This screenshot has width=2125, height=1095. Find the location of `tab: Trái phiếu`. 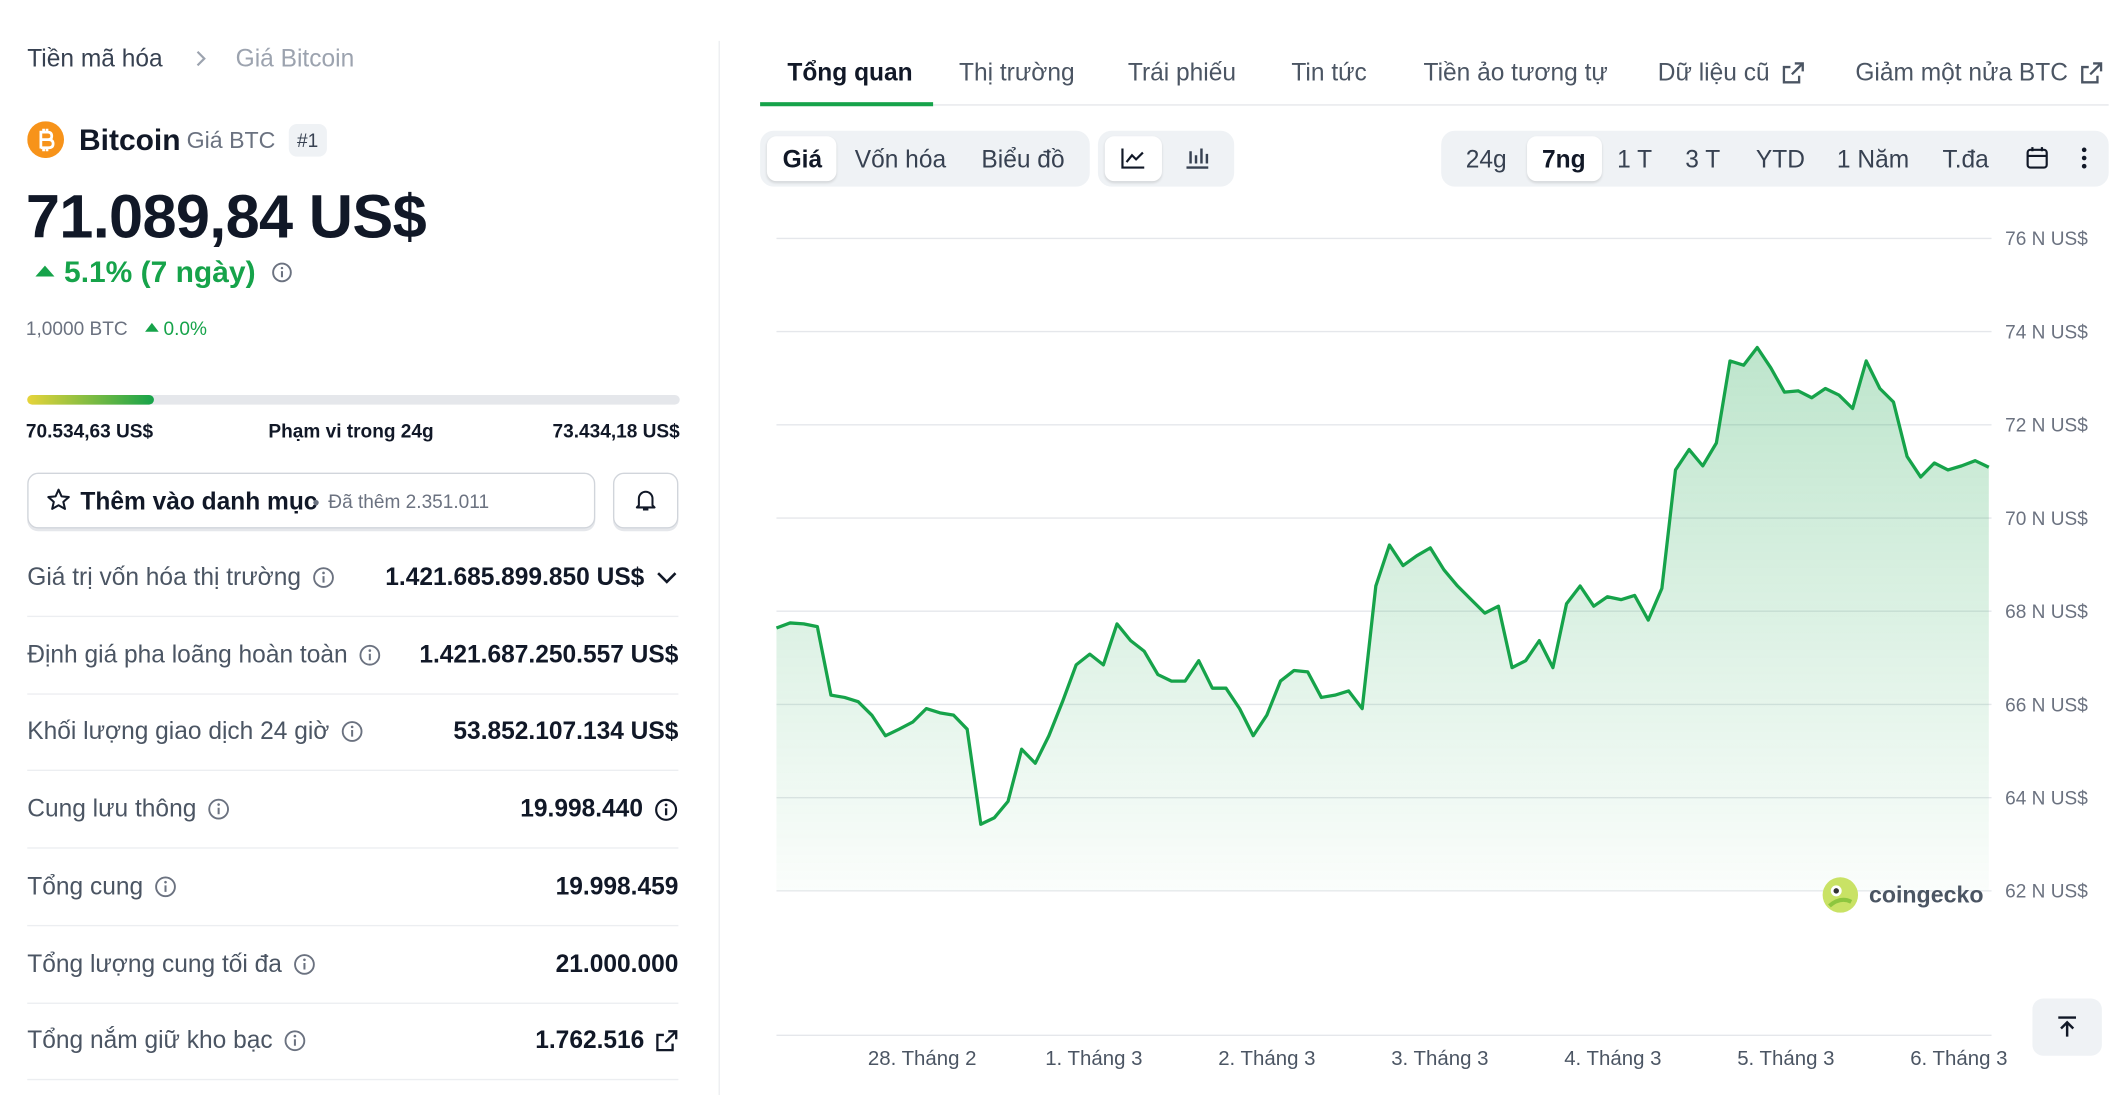

tab: Trái phiếu is located at coordinates (1182, 72).